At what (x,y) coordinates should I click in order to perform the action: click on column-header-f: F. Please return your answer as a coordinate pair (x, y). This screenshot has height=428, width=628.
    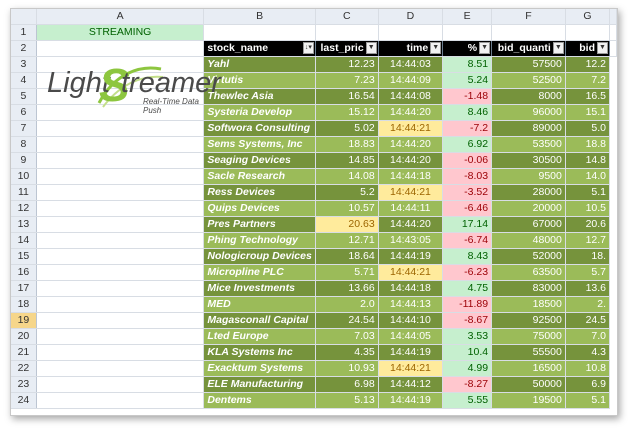
    Looking at the image, I should click on (528, 17).